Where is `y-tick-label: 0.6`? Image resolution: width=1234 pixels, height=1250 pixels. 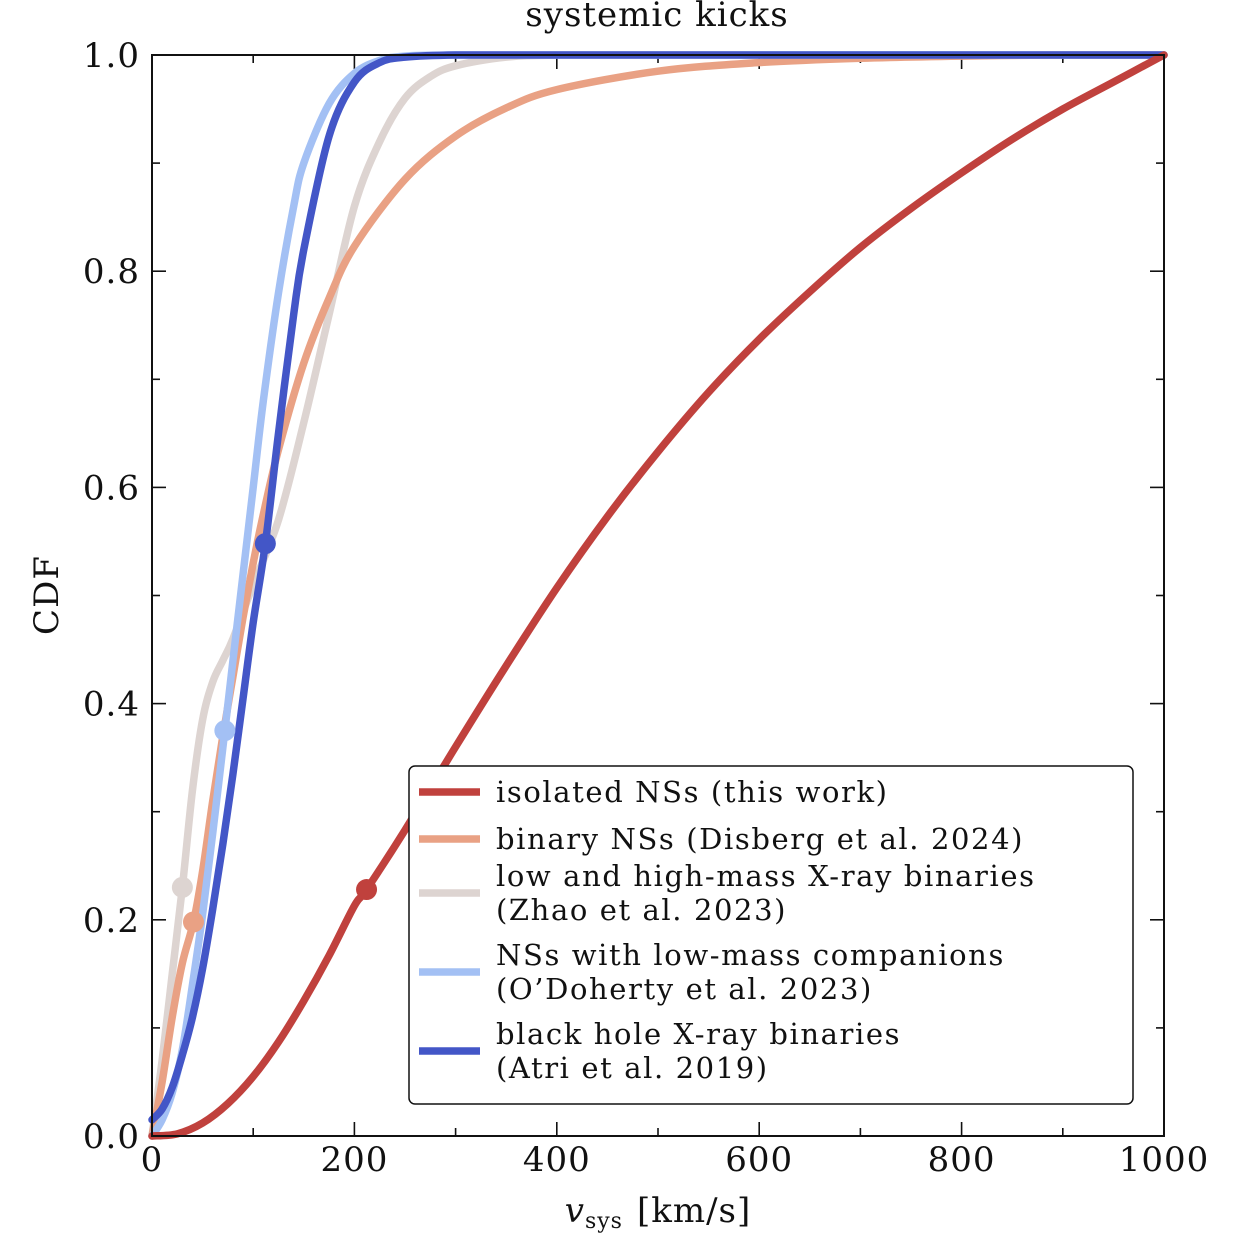
y-tick-label: 0.6 is located at coordinates (111, 488).